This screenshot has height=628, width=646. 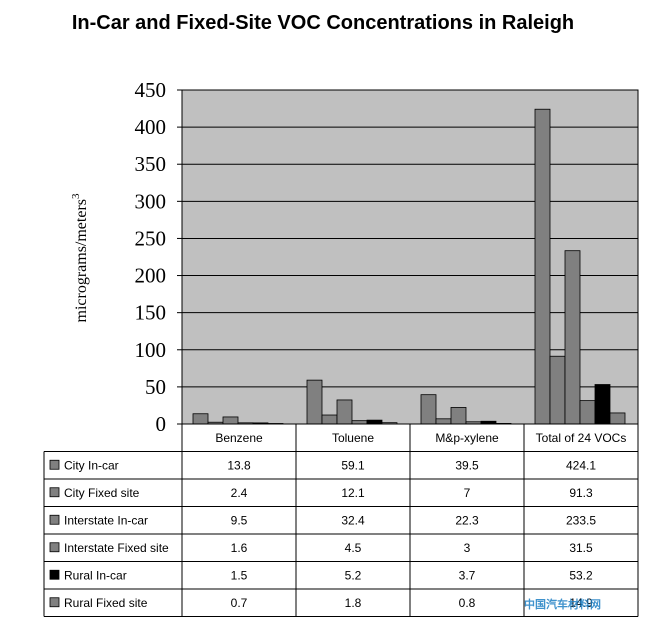 What do you see at coordinates (353, 548) in the screenshot?
I see `data-cell: 4.5` at bounding box center [353, 548].